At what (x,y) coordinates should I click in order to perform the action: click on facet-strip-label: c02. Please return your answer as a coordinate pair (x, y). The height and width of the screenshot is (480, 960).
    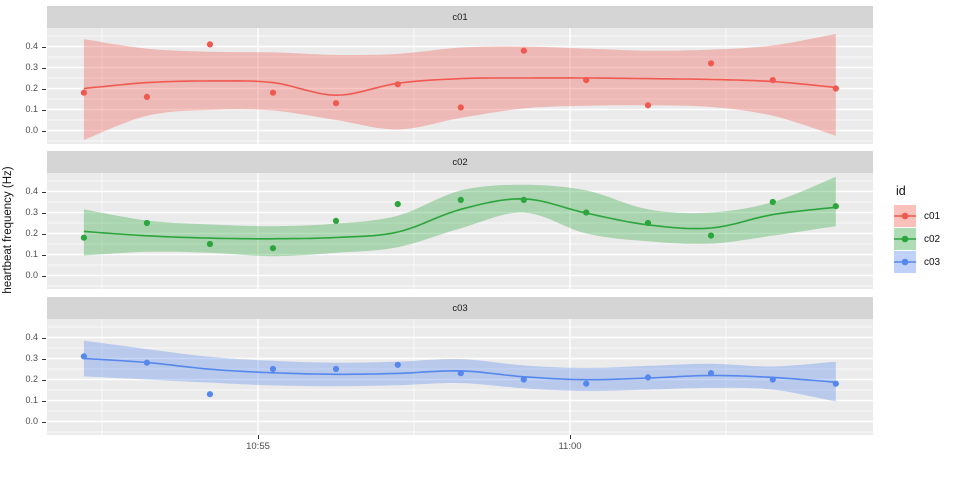
    Looking at the image, I should click on (460, 162).